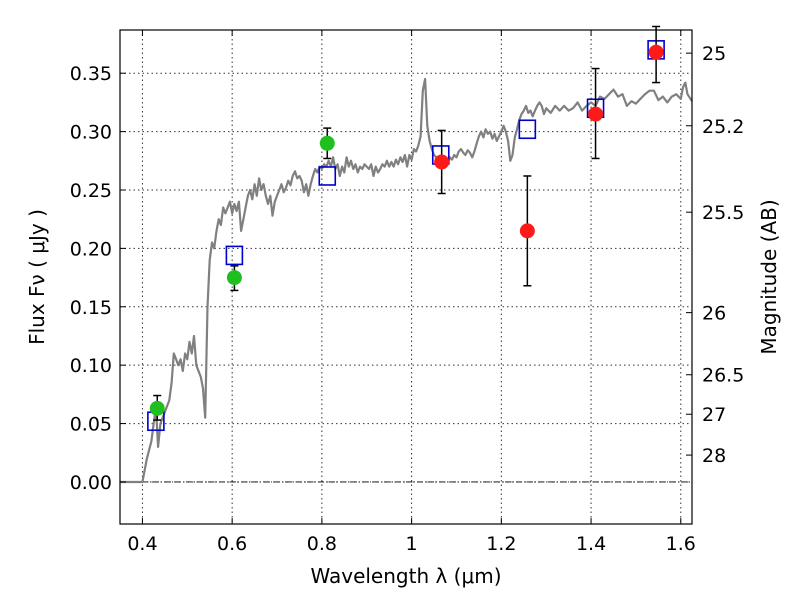 Image resolution: width=800 pixels, height=600 pixels. What do you see at coordinates (412, 544) in the screenshot?
I see `x-tick-label: 1` at bounding box center [412, 544].